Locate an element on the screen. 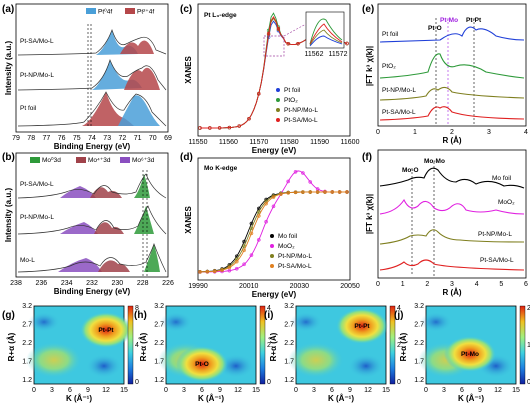 This screenshot has width=530, height=406. svg-text: PtO₂ is located at coordinates (389, 66).